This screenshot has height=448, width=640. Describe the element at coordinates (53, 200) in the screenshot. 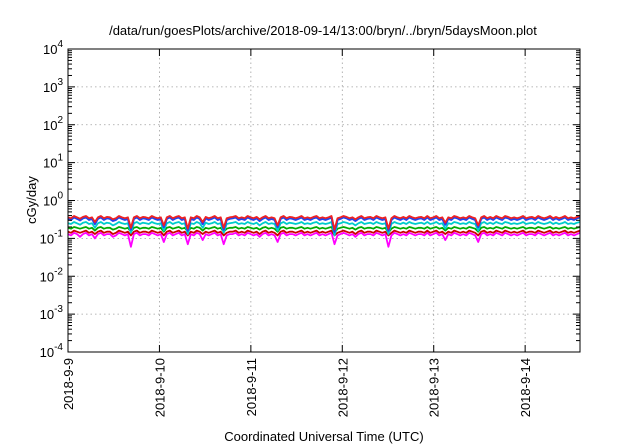

I see `y-tick-label: 10⁰` at that location.